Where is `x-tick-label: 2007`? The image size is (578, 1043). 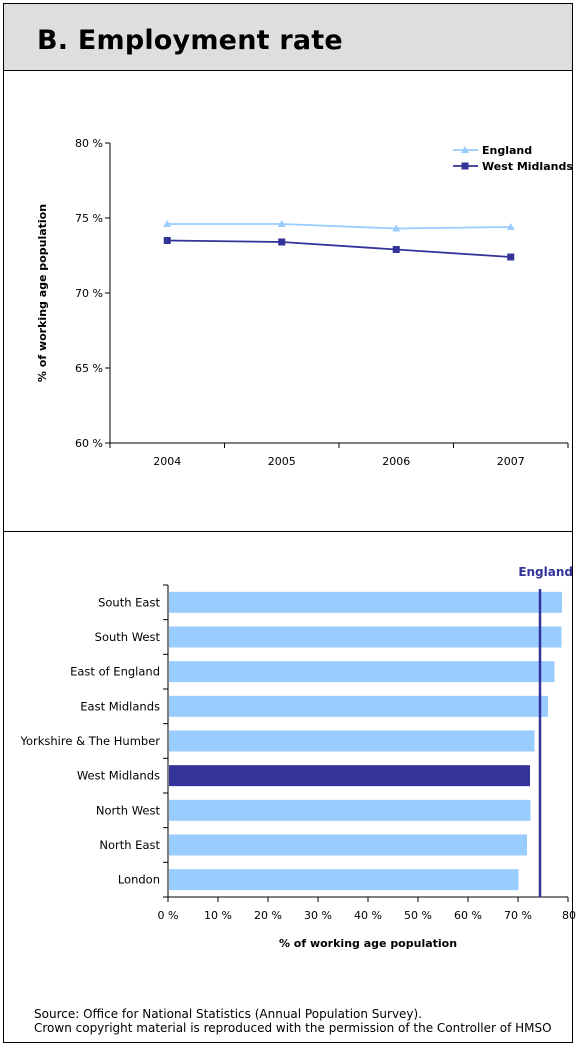
x-tick-label: 2007 is located at coordinates (511, 461).